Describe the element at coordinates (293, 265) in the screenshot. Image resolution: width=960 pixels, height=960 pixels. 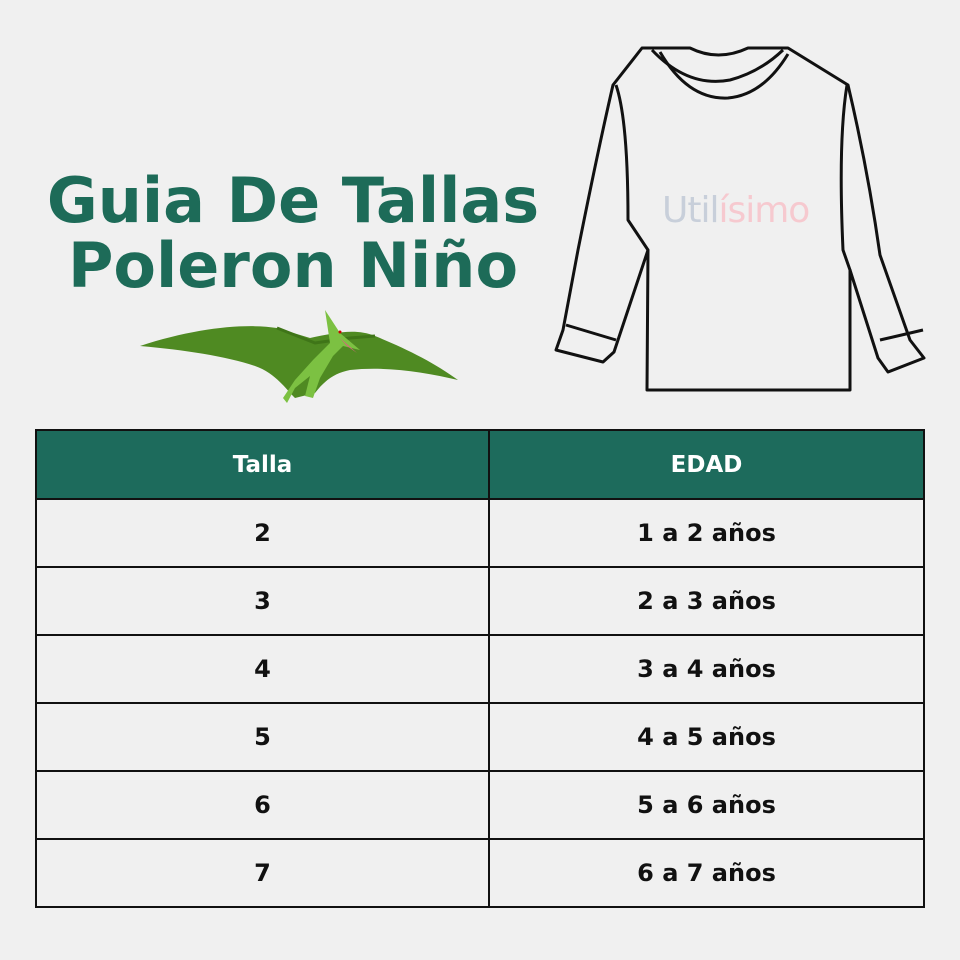
I see `title-line-2: Poleron Niño` at that location.